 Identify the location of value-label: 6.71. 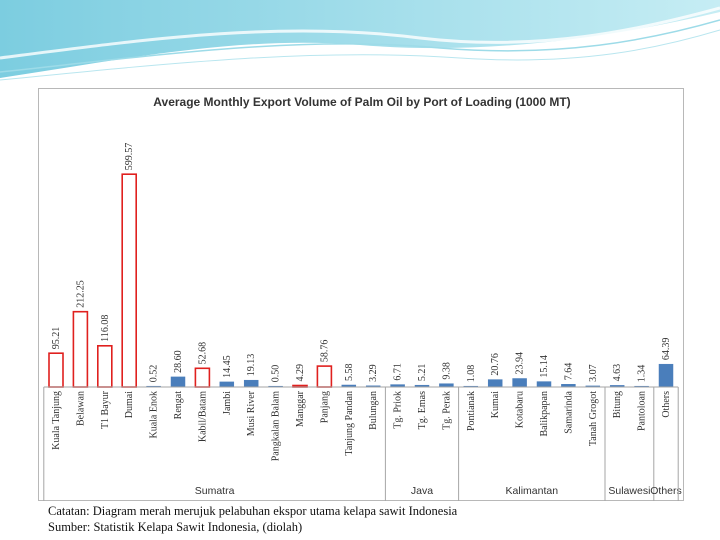
(398, 372).